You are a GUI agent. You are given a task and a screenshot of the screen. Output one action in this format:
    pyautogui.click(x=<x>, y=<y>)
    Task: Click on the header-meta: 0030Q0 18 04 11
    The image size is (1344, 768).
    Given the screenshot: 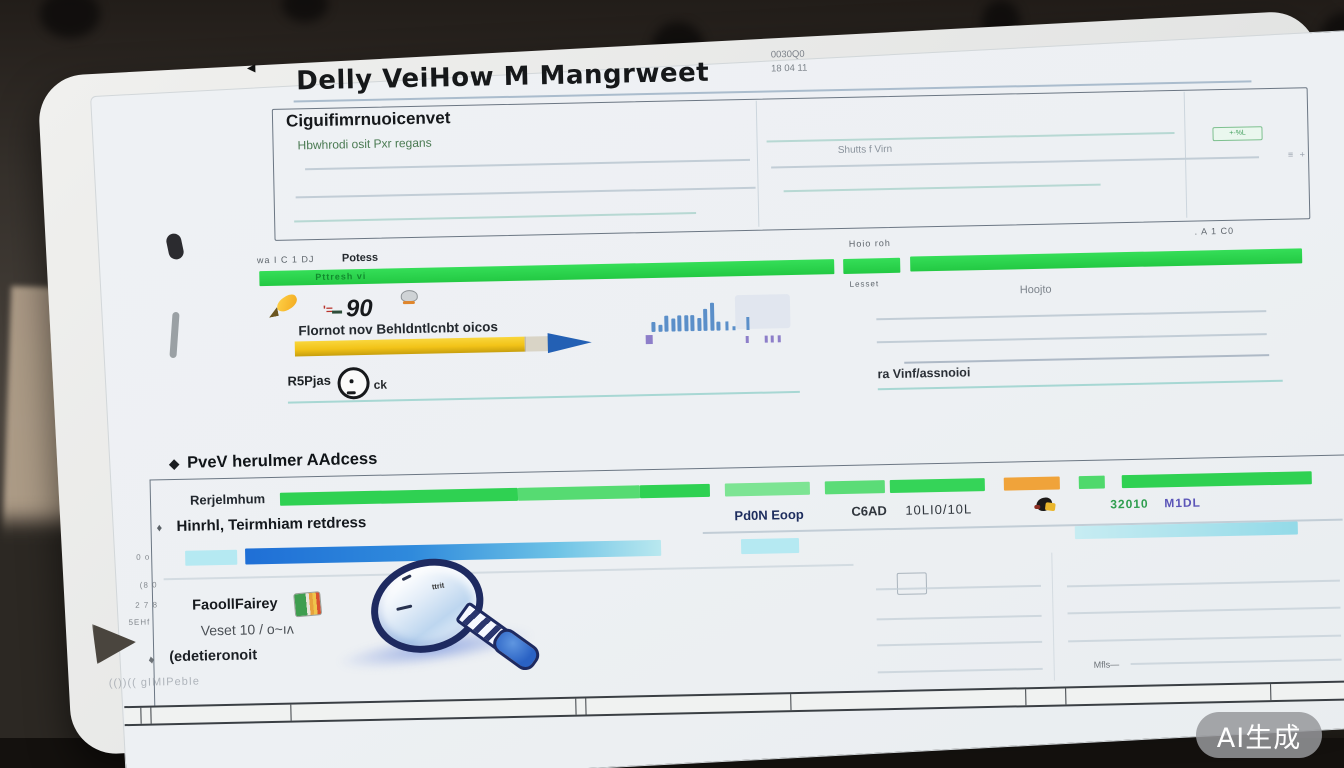 What is the action you would take?
    pyautogui.click(x=789, y=62)
    